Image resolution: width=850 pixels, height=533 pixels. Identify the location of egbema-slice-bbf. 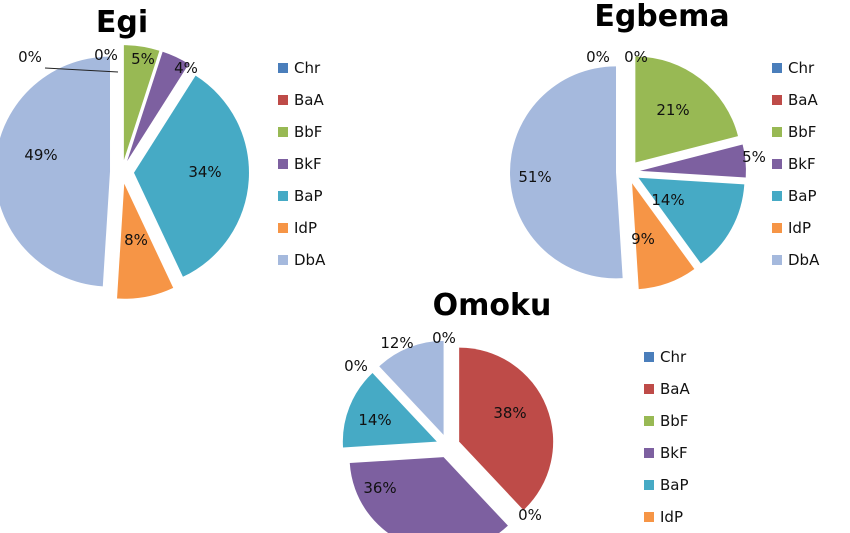
(687, 109).